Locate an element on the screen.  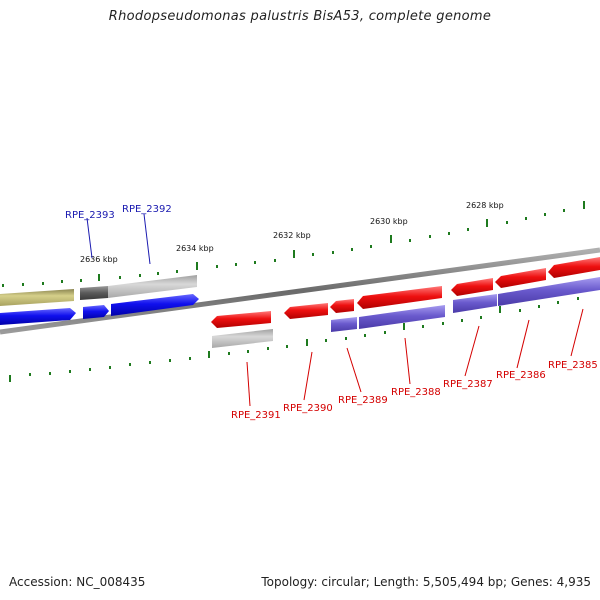
accession-text: Accession: NC_008435 is located at coordinates (77, 582).